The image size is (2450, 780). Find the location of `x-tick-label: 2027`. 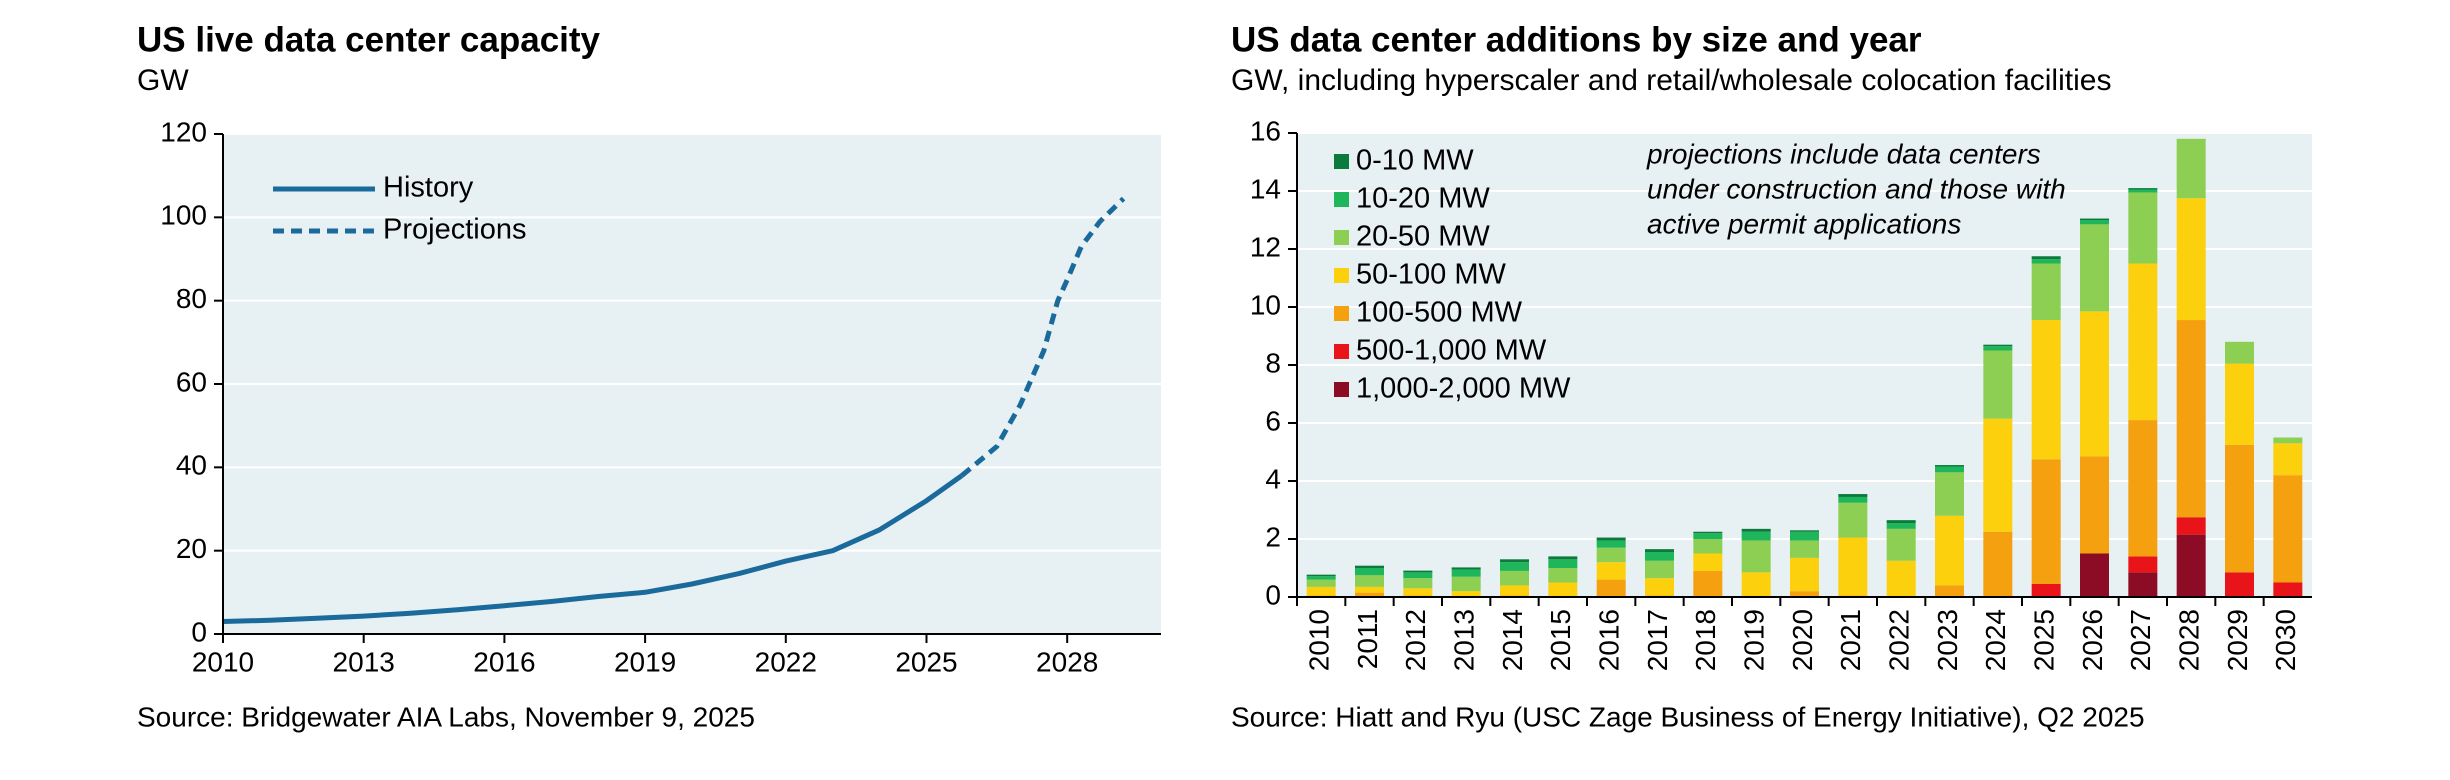

x-tick-label: 2027 is located at coordinates (2140, 640).